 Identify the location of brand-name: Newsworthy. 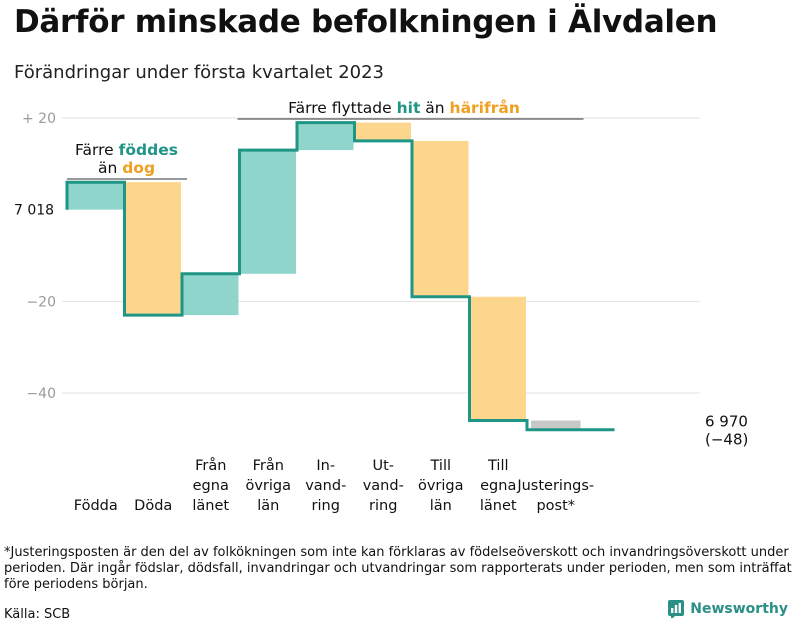
(739, 609).